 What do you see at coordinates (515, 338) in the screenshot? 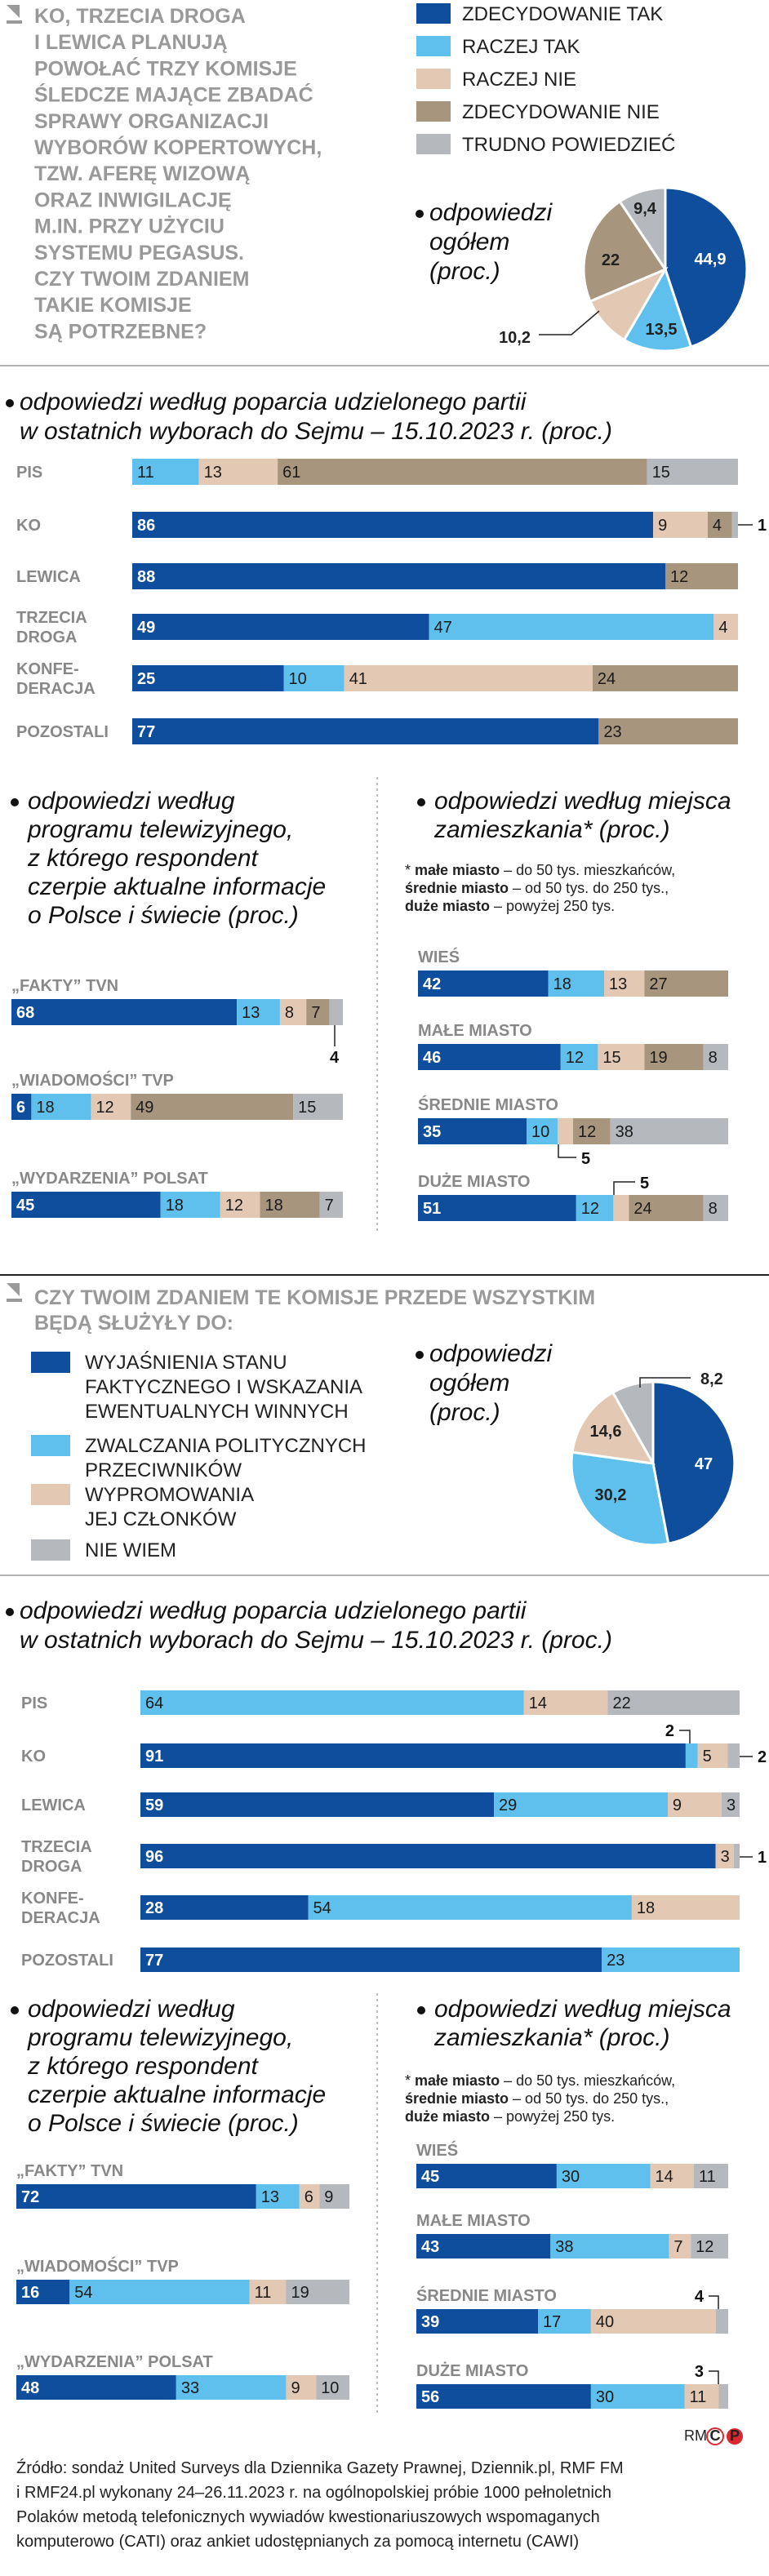
I see `pie-label: 10,2` at bounding box center [515, 338].